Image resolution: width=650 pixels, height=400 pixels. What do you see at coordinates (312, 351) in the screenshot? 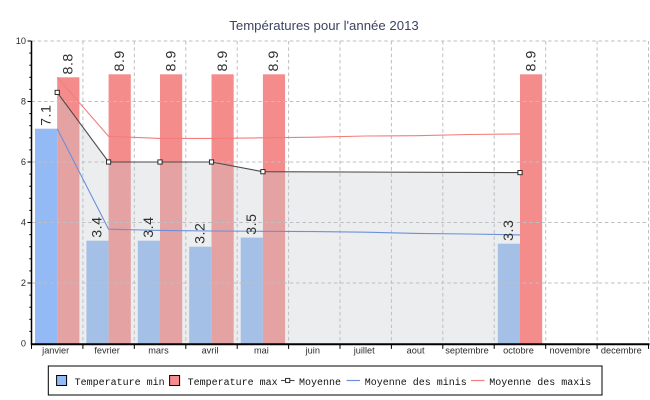
I see `svg-text: juin` at bounding box center [312, 351].